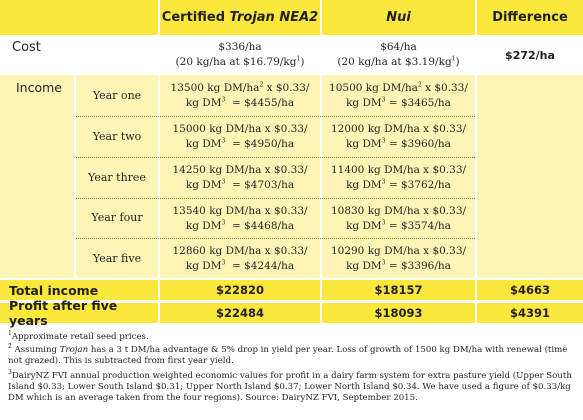 This screenshot has height=420, width=583. I want to click on income-label: Income, so click(39, 87).